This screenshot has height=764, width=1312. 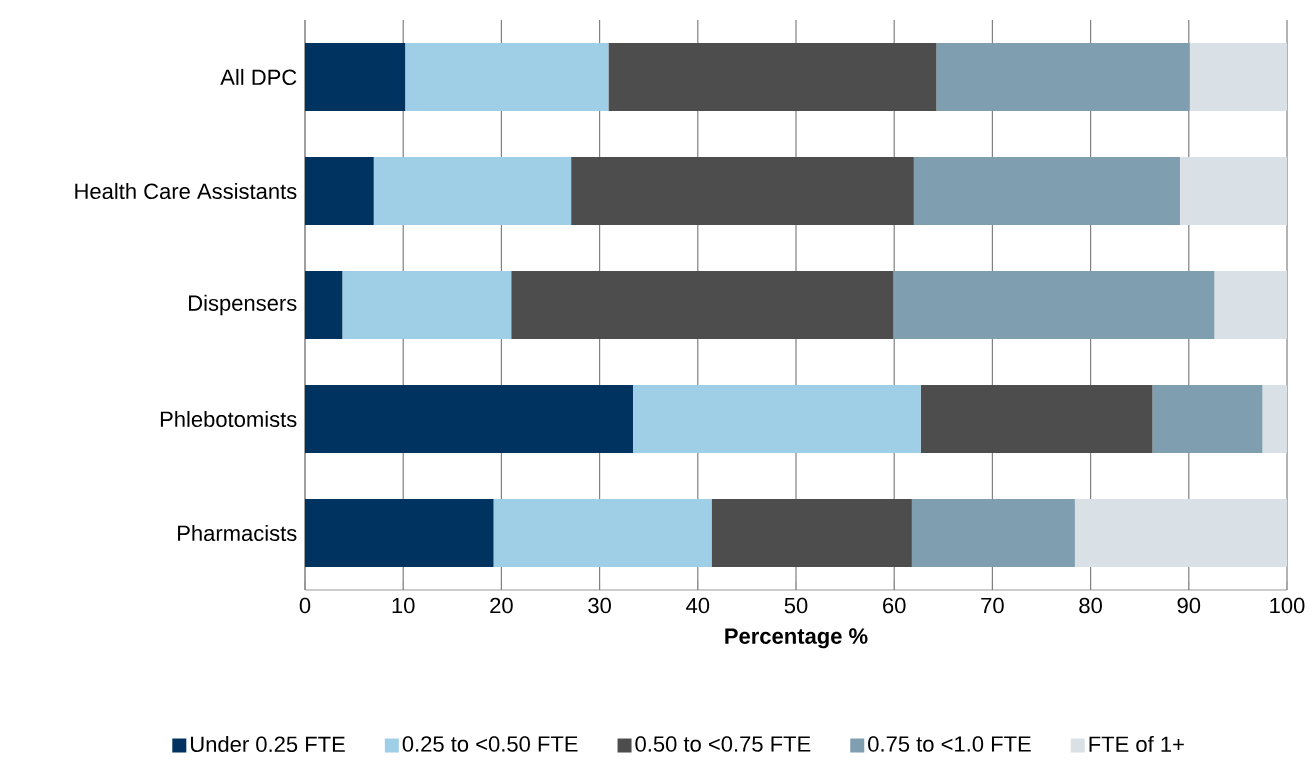 What do you see at coordinates (268, 744) in the screenshot?
I see `legend-label: Under 0.25 FTE` at bounding box center [268, 744].